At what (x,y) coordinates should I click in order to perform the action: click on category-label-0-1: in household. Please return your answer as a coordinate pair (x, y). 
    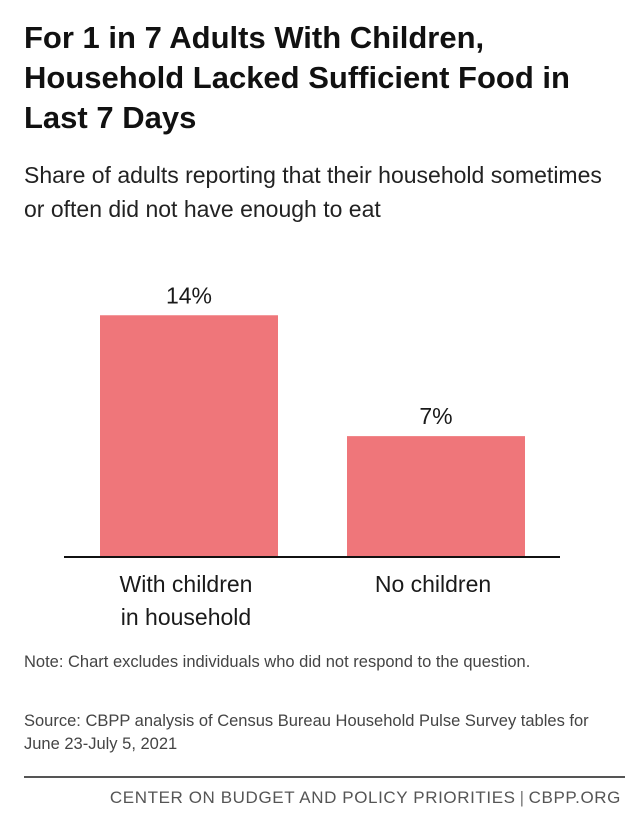
    Looking at the image, I should click on (186, 617).